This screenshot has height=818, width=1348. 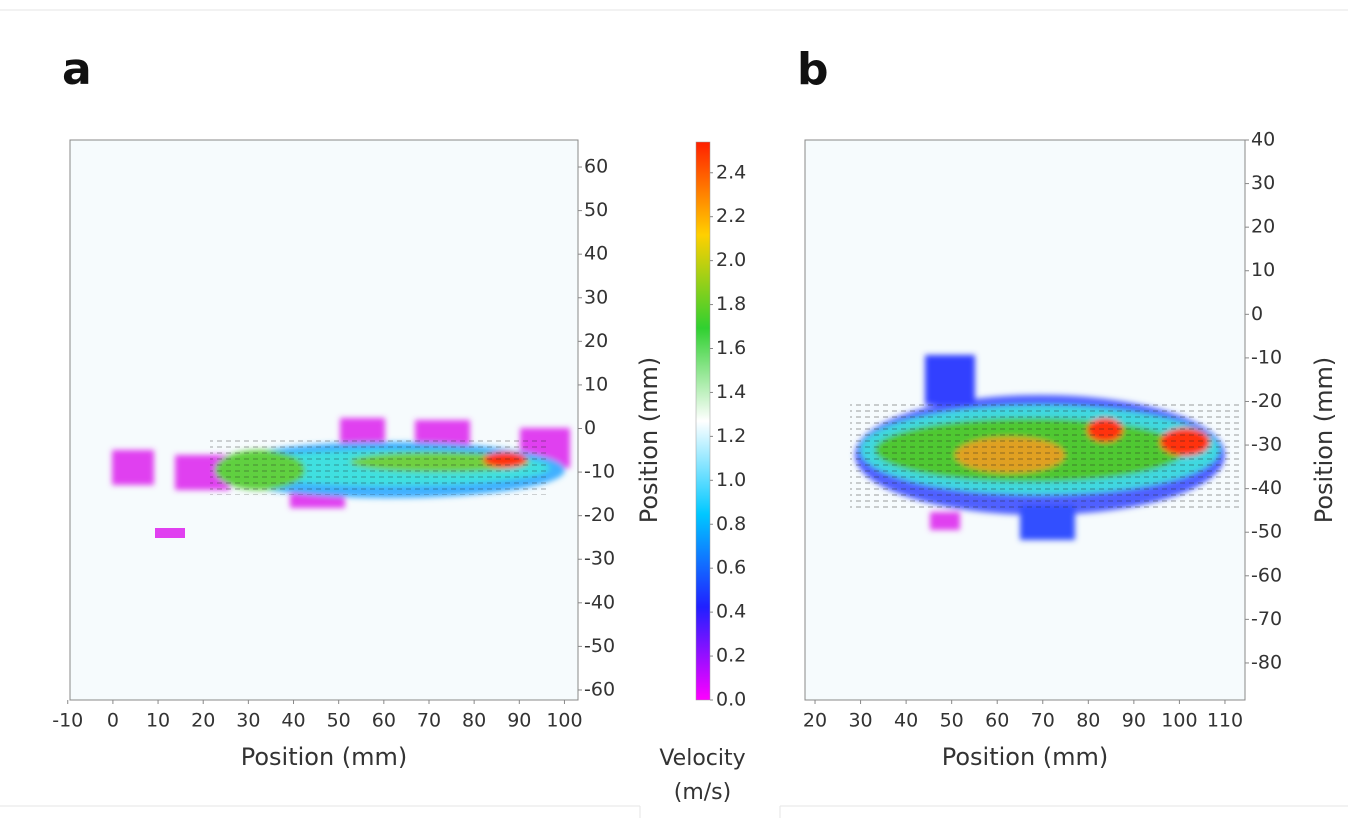 I want to click on colorbar-tick-label: 2.0, so click(x=731, y=260).